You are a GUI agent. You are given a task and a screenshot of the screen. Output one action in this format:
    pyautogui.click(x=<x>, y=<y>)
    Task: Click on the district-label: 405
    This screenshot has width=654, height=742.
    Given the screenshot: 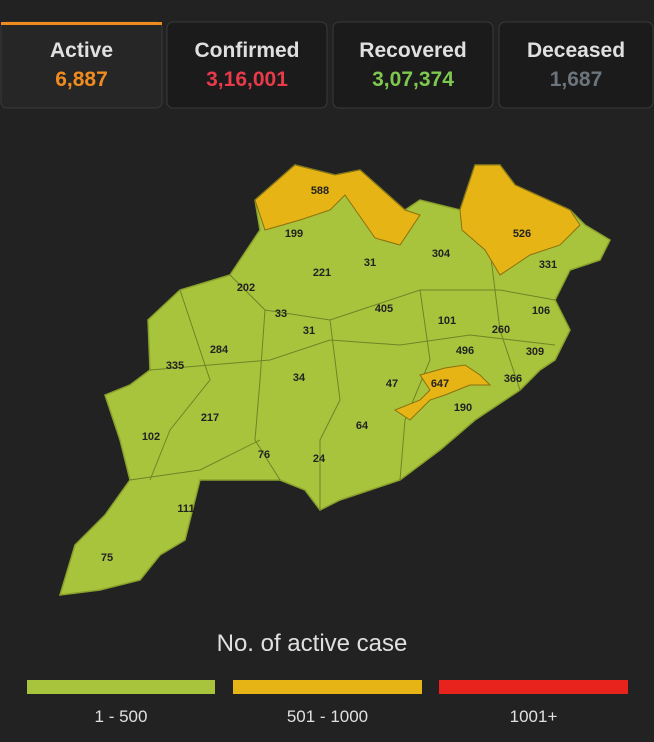 What is the action you would take?
    pyautogui.click(x=384, y=309)
    